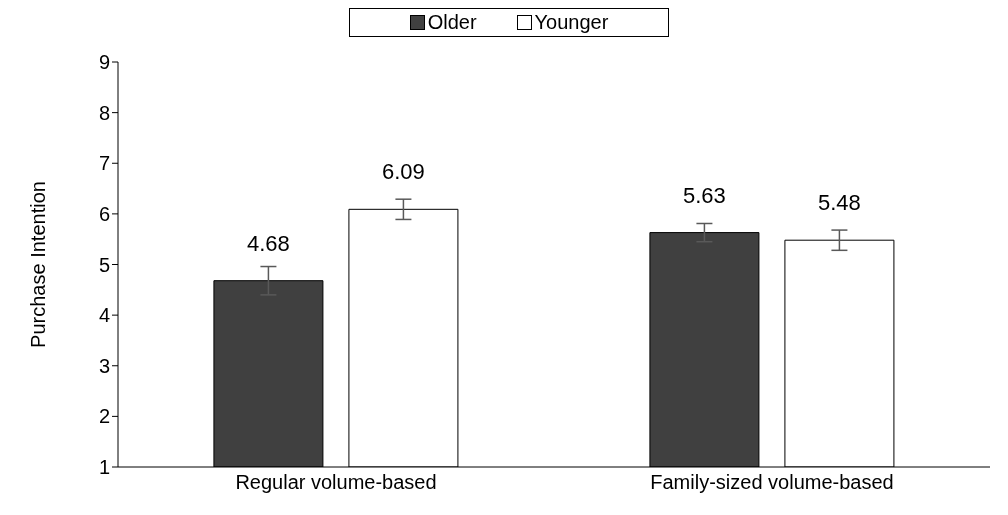 The width and height of the screenshot is (1008, 515). Describe the element at coordinates (104, 365) in the screenshot. I see `y-tick-label: 3` at that location.